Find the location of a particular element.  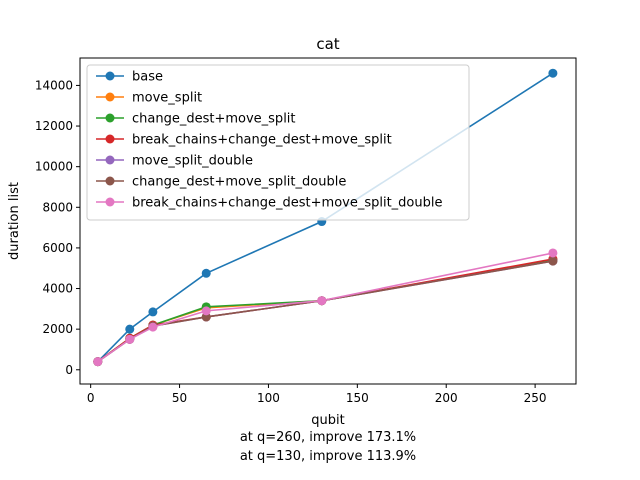

x-tick-label: 150 is located at coordinates (357, 398).